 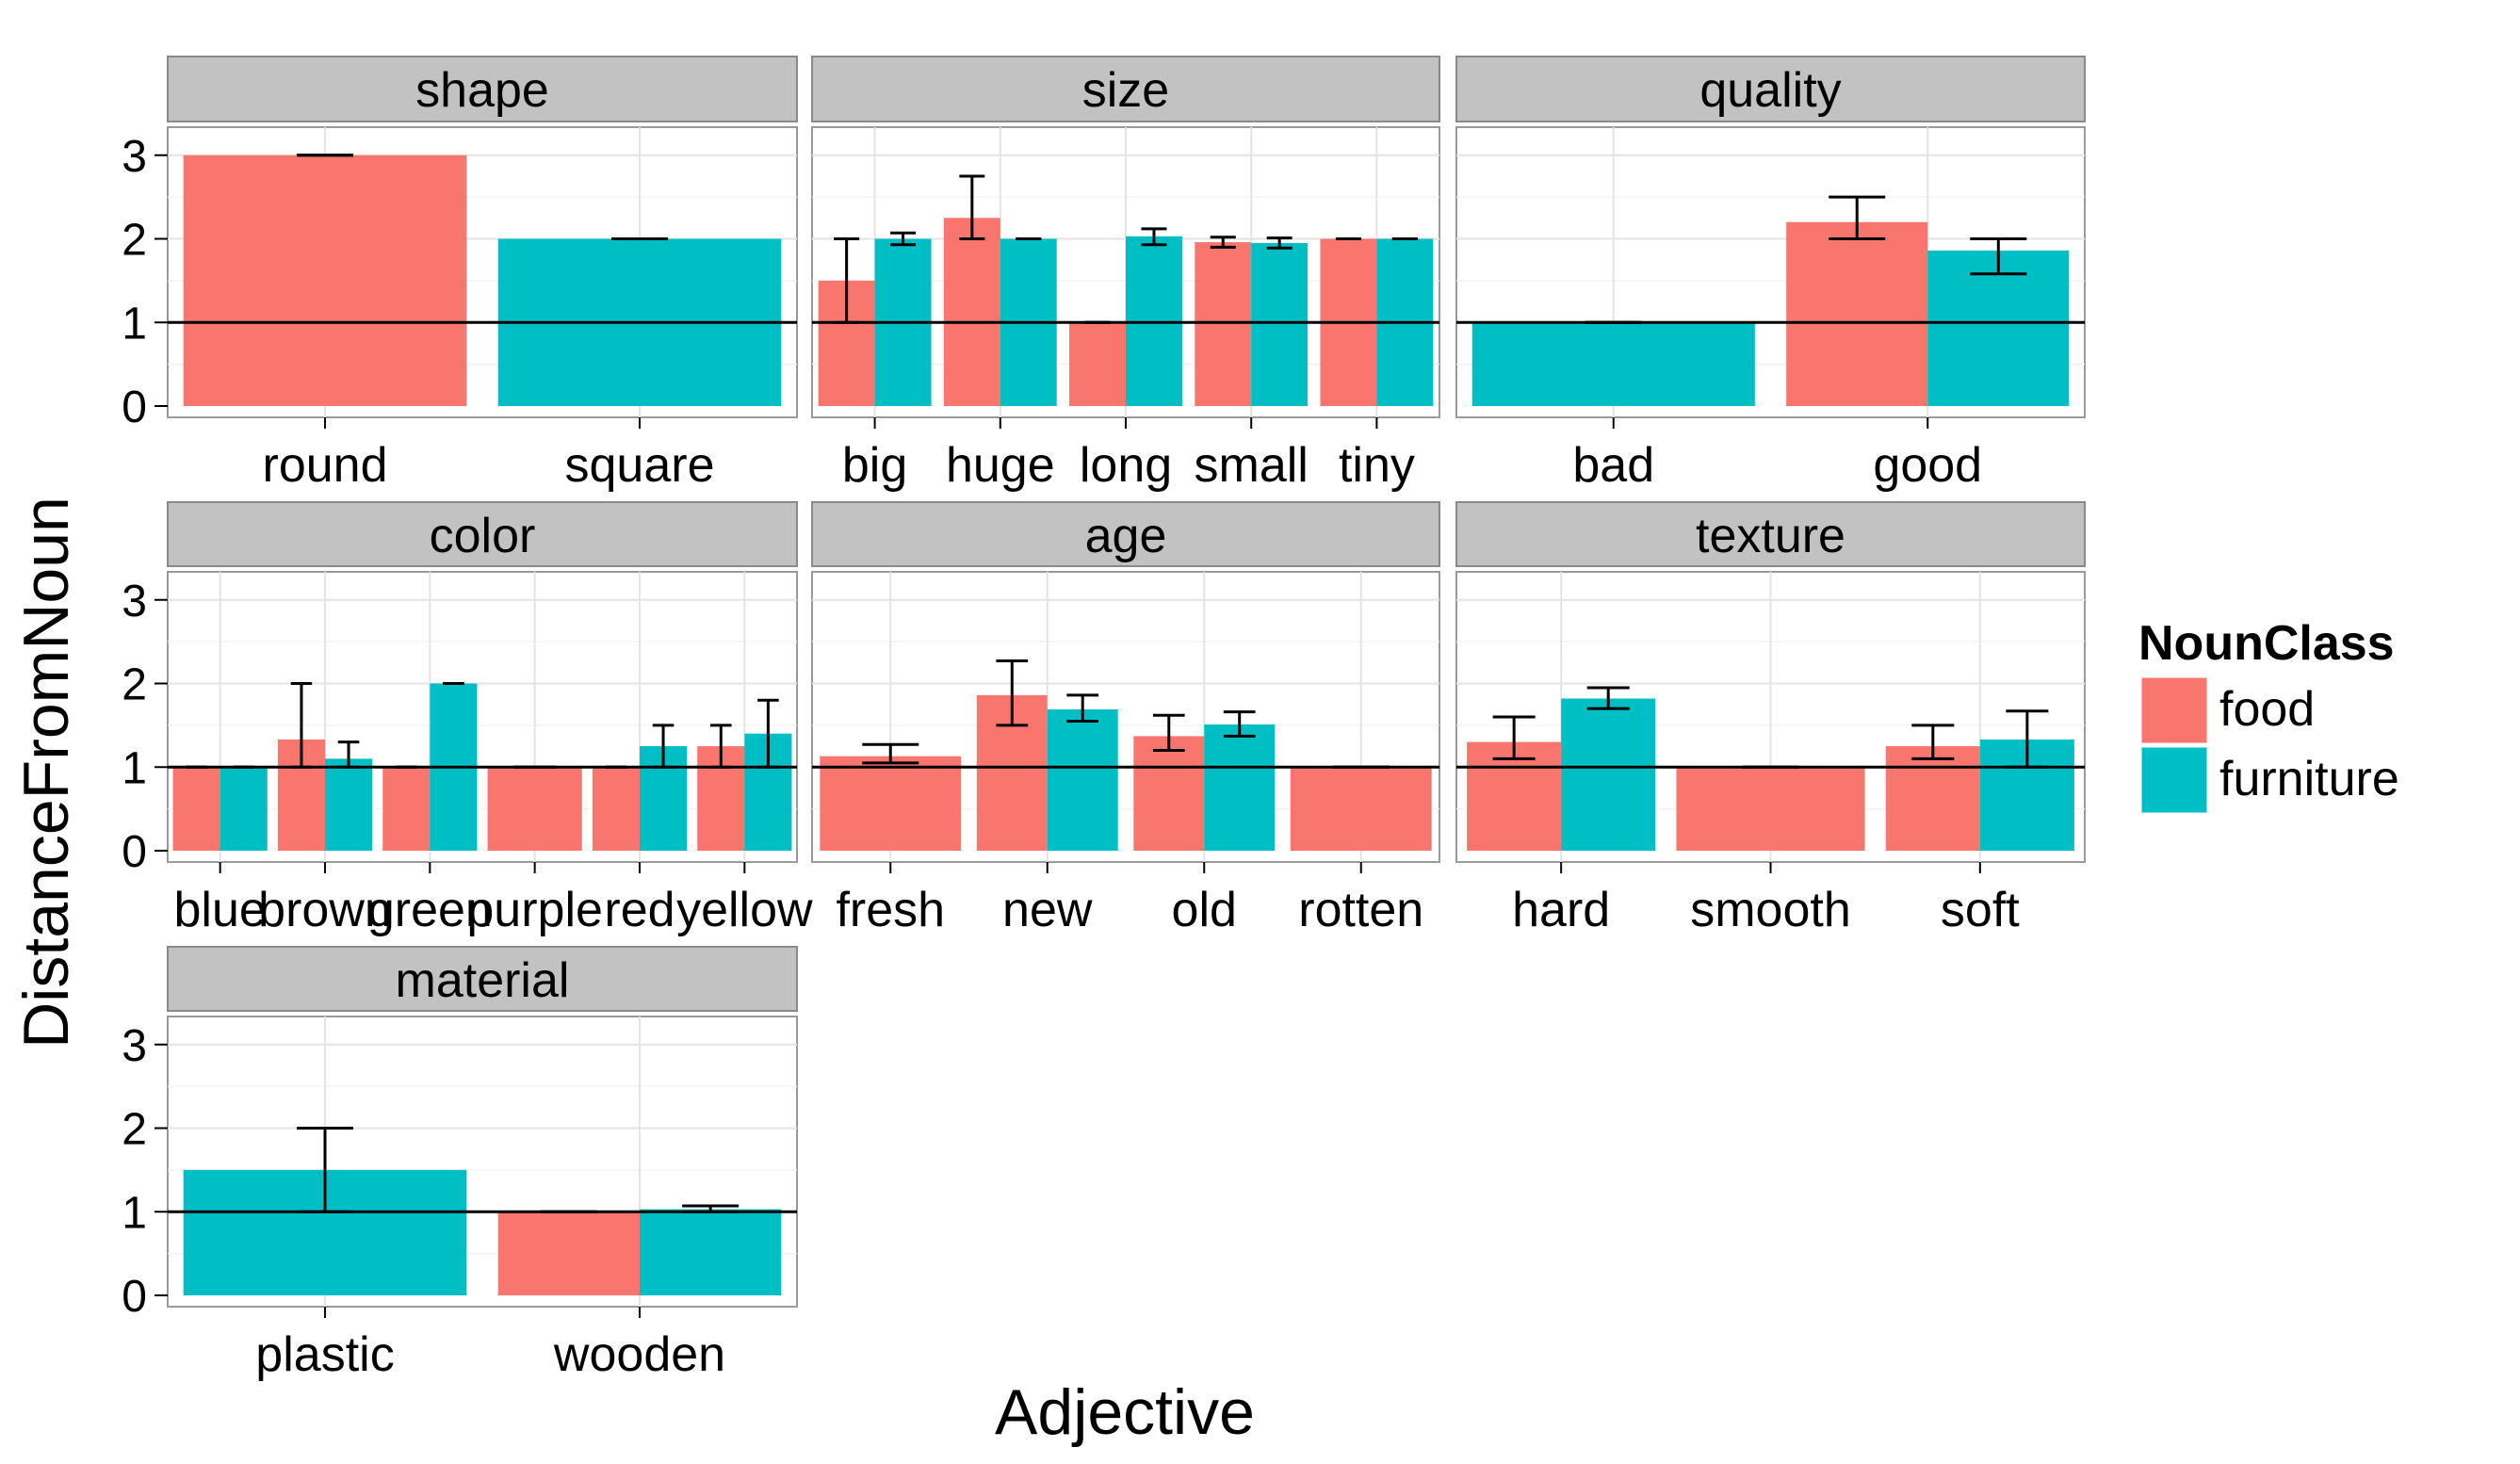 I want to click on x-tick-label: plastic, so click(x=324, y=1354).